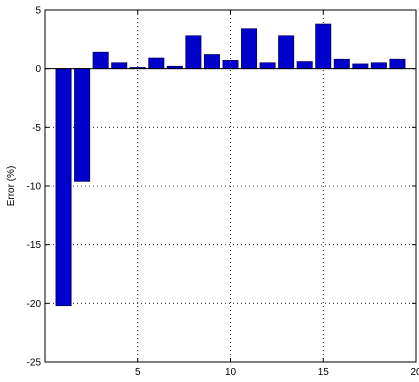 This screenshot has width=419, height=382. What do you see at coordinates (38, 69) in the screenshot?
I see `y-tick-label-0: 0` at bounding box center [38, 69].